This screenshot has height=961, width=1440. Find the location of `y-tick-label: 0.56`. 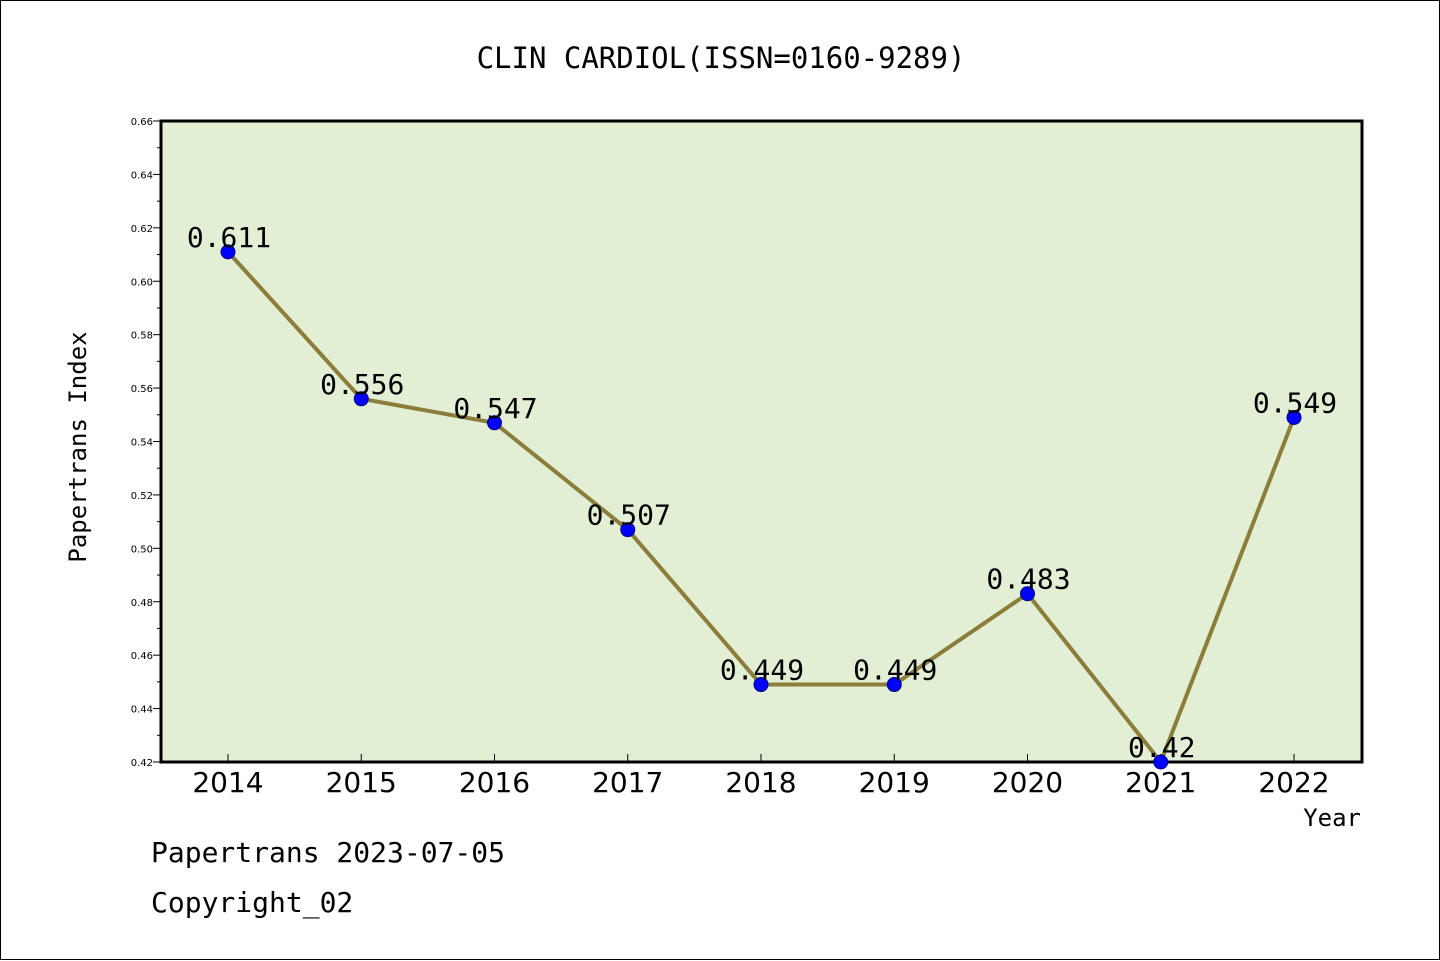

y-tick-label: 0.56 is located at coordinates (142, 389).